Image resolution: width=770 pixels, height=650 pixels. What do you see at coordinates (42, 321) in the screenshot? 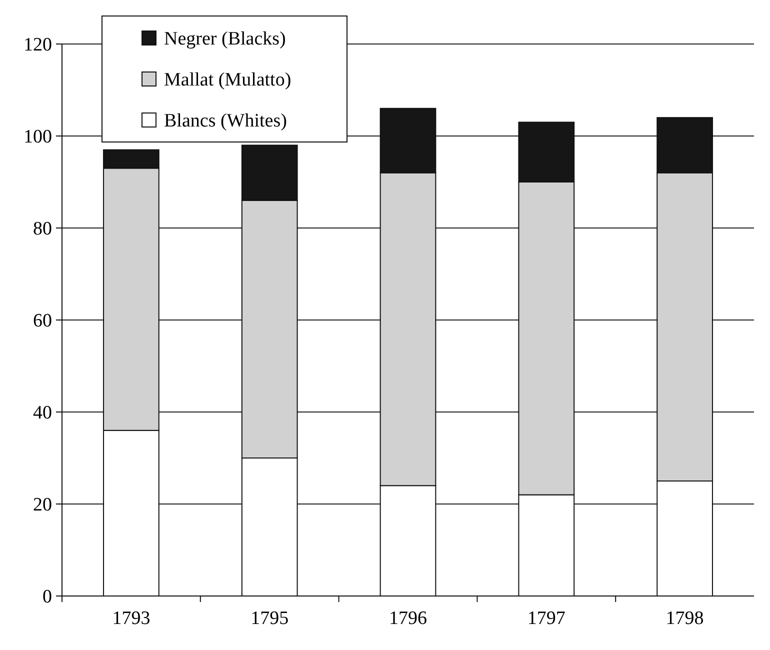
I see `y-tick-label: 60` at bounding box center [42, 321].